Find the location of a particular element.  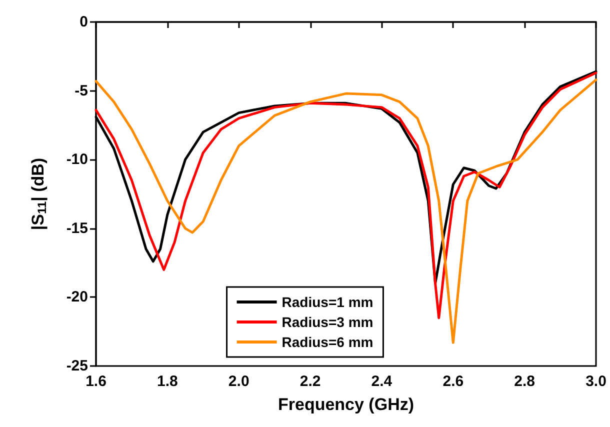

x-axis-title: Frequency (GHz) is located at coordinates (346, 404).